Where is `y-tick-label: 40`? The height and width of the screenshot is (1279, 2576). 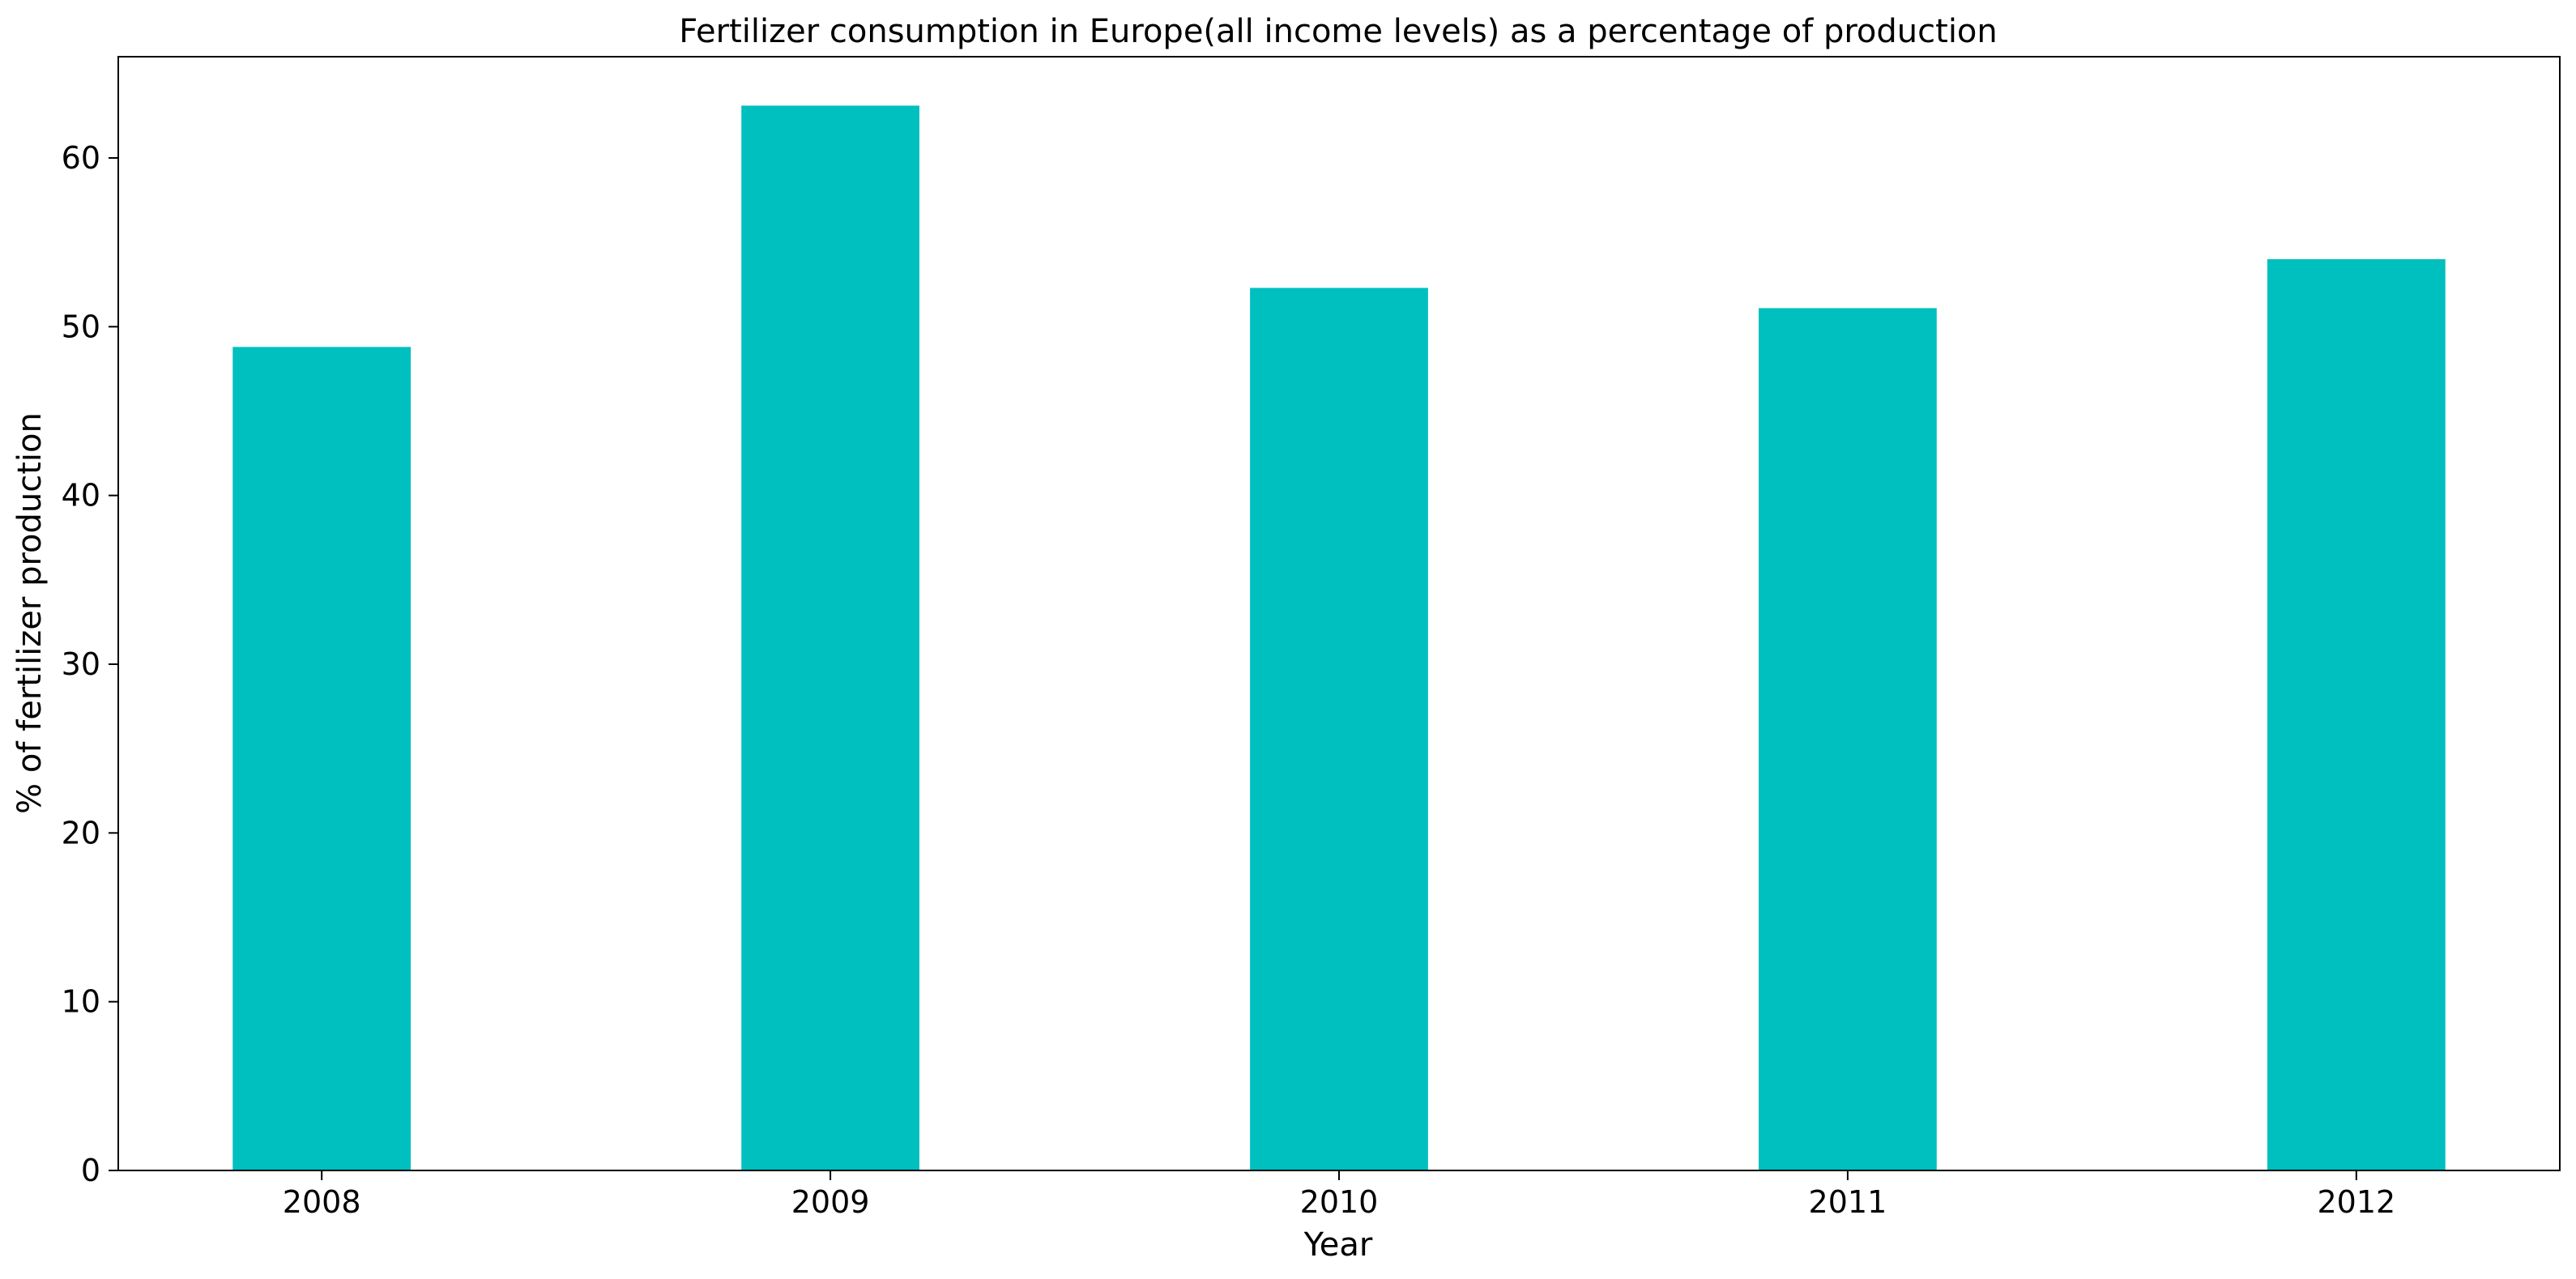
y-tick-label: 40 is located at coordinates (81, 496).